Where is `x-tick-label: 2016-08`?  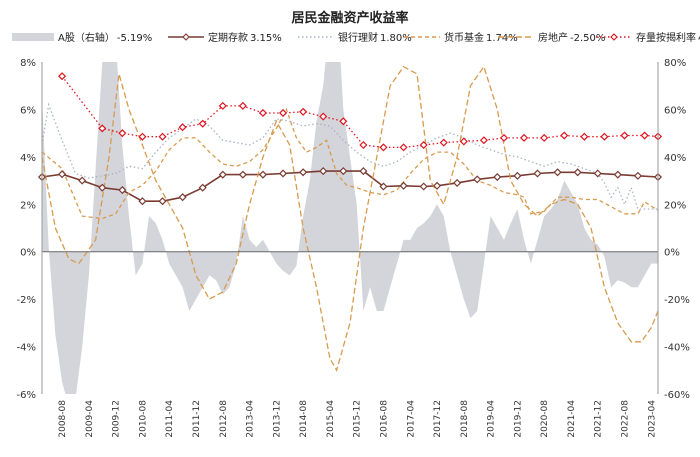
x-tick-label: 2016-08 is located at coordinates (384, 419).